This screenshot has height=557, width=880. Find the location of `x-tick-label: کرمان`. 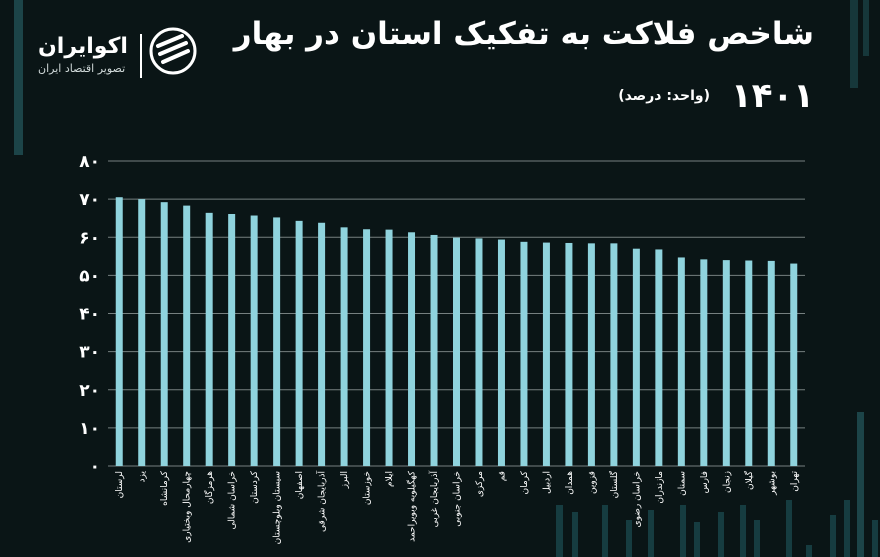

x-tick-label: کرمان is located at coordinates (525, 482).